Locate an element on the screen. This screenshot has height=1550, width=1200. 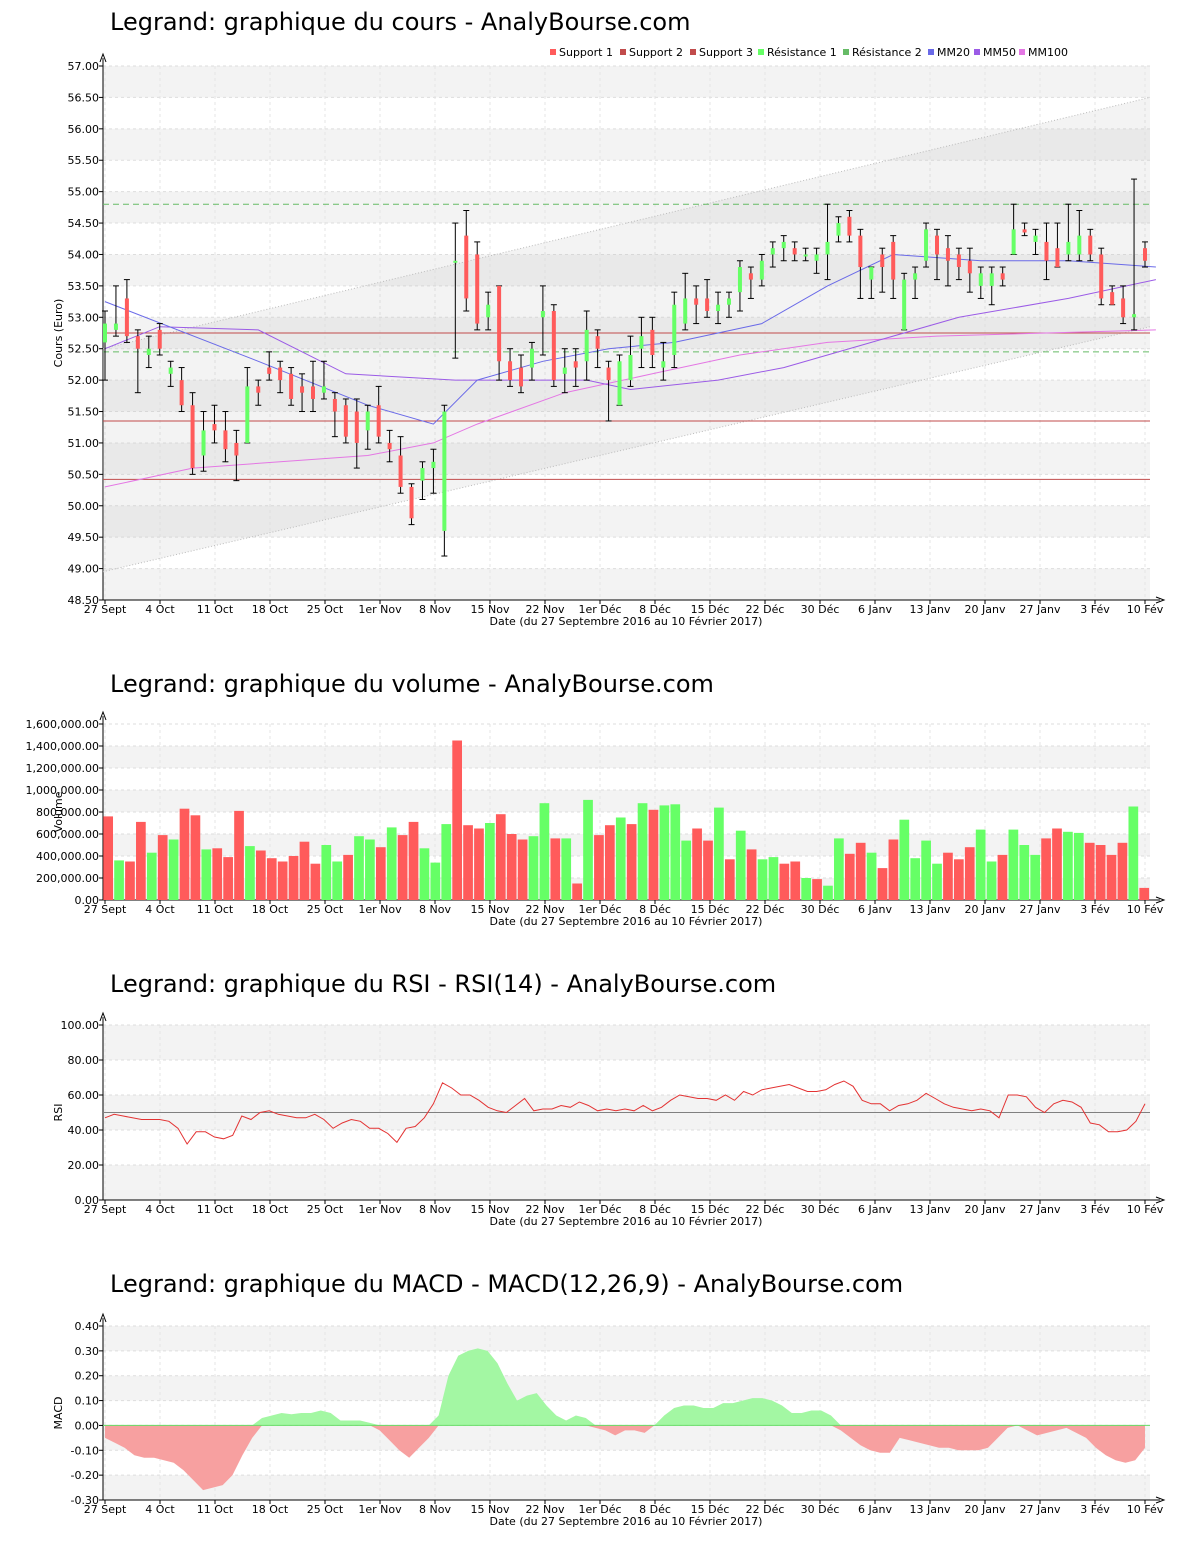
y-tick-label: 53.00 is located at coordinates (84, 317).